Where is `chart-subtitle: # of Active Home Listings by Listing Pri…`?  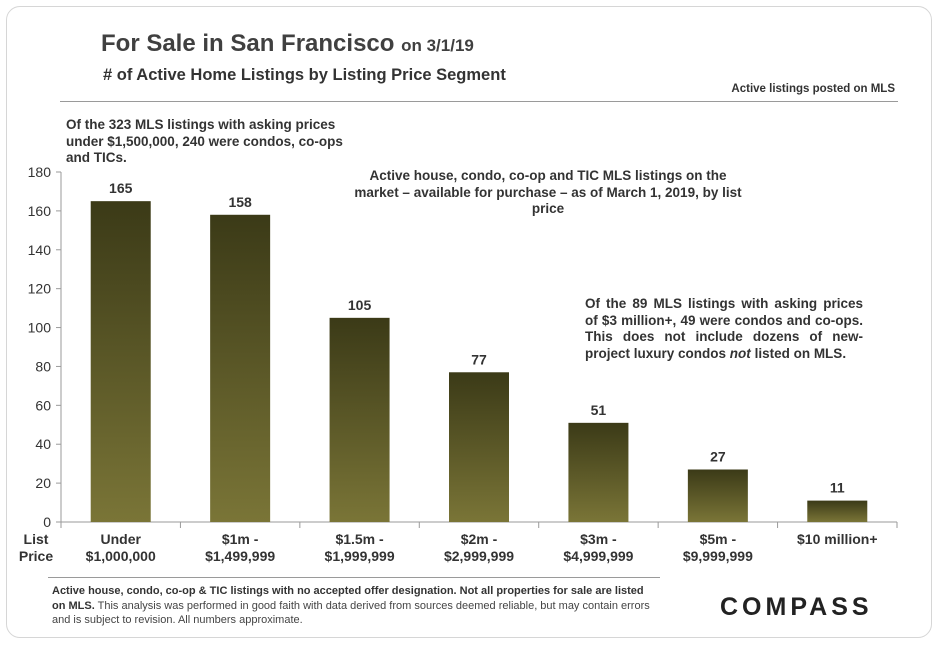 chart-subtitle: # of Active Home Listings by Listing Pri… is located at coordinates (304, 75).